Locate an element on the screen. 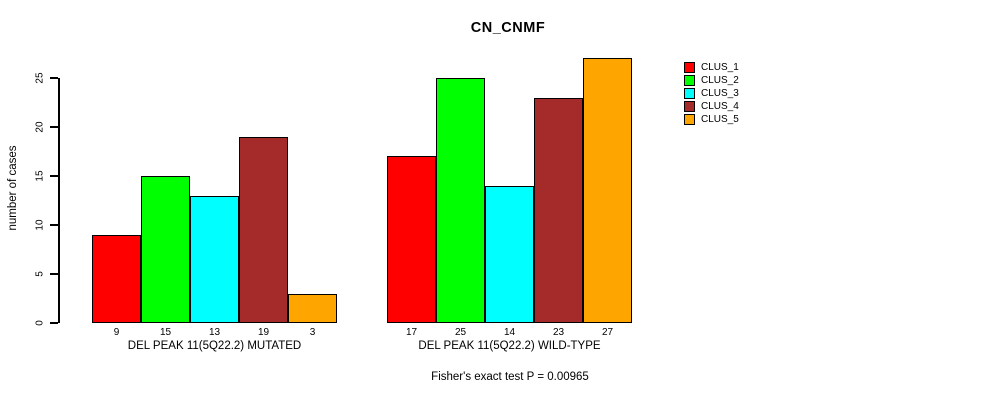 The width and height of the screenshot is (990, 400). y-tick-label-0: 0 is located at coordinates (40, 323).